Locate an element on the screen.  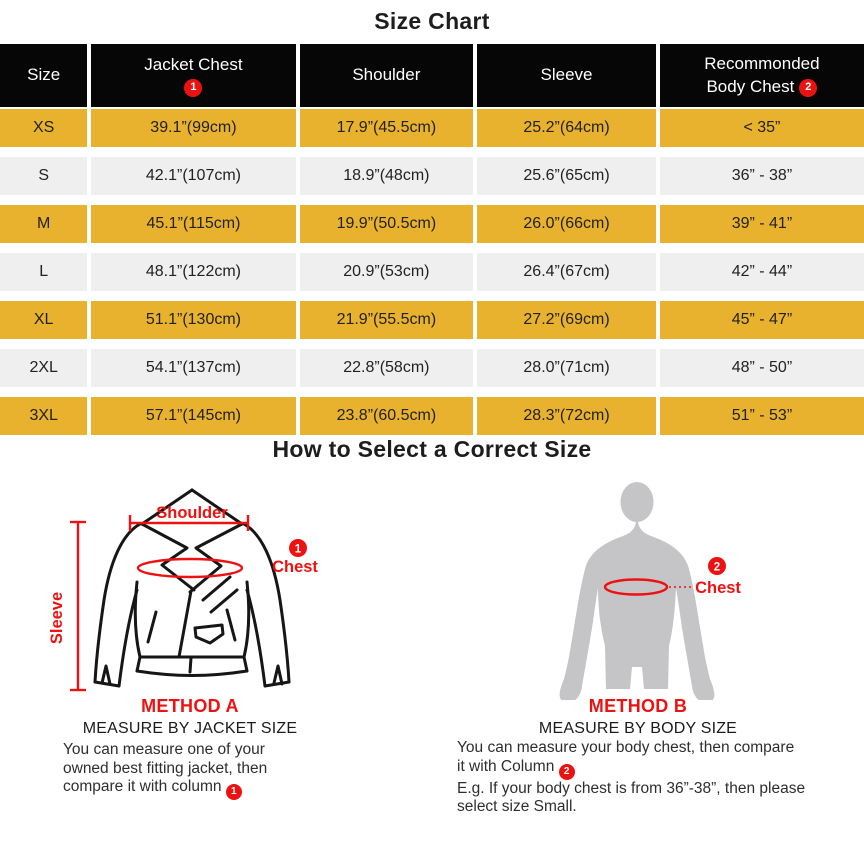
jacket-outline-icon is located at coordinates (192, 588).